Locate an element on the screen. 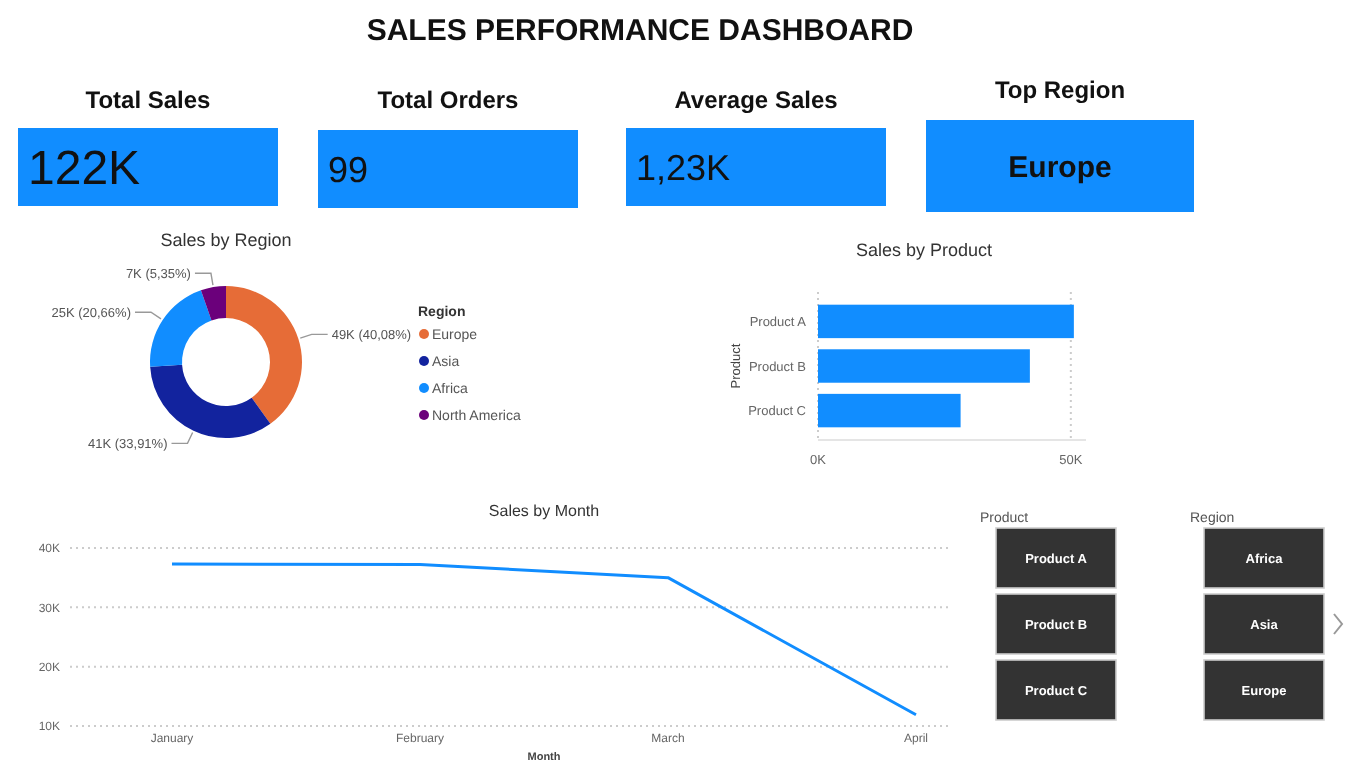 The width and height of the screenshot is (1360, 768). text: Europe is located at coordinates (1060, 167).